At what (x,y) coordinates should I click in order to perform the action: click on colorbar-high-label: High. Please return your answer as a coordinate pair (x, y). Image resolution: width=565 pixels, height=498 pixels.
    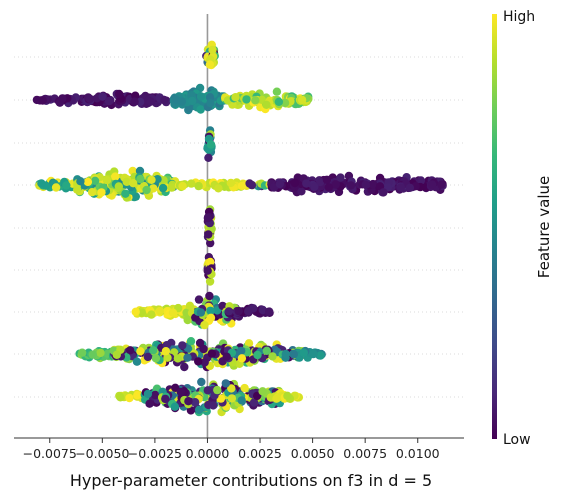
    Looking at the image, I should click on (519, 17).